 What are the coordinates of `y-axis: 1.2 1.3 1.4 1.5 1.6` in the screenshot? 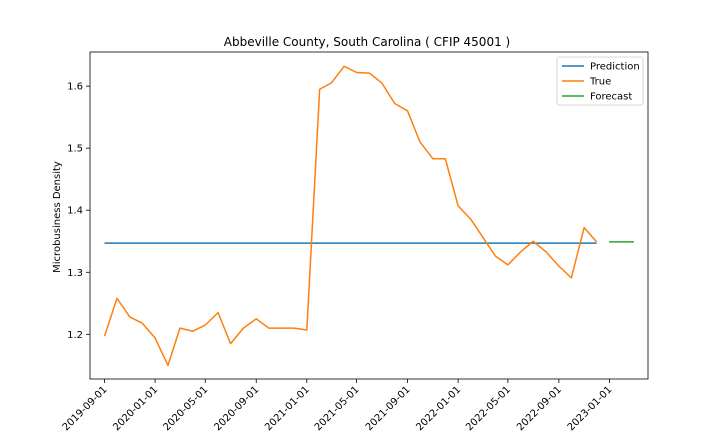 It's located at (78, 211).